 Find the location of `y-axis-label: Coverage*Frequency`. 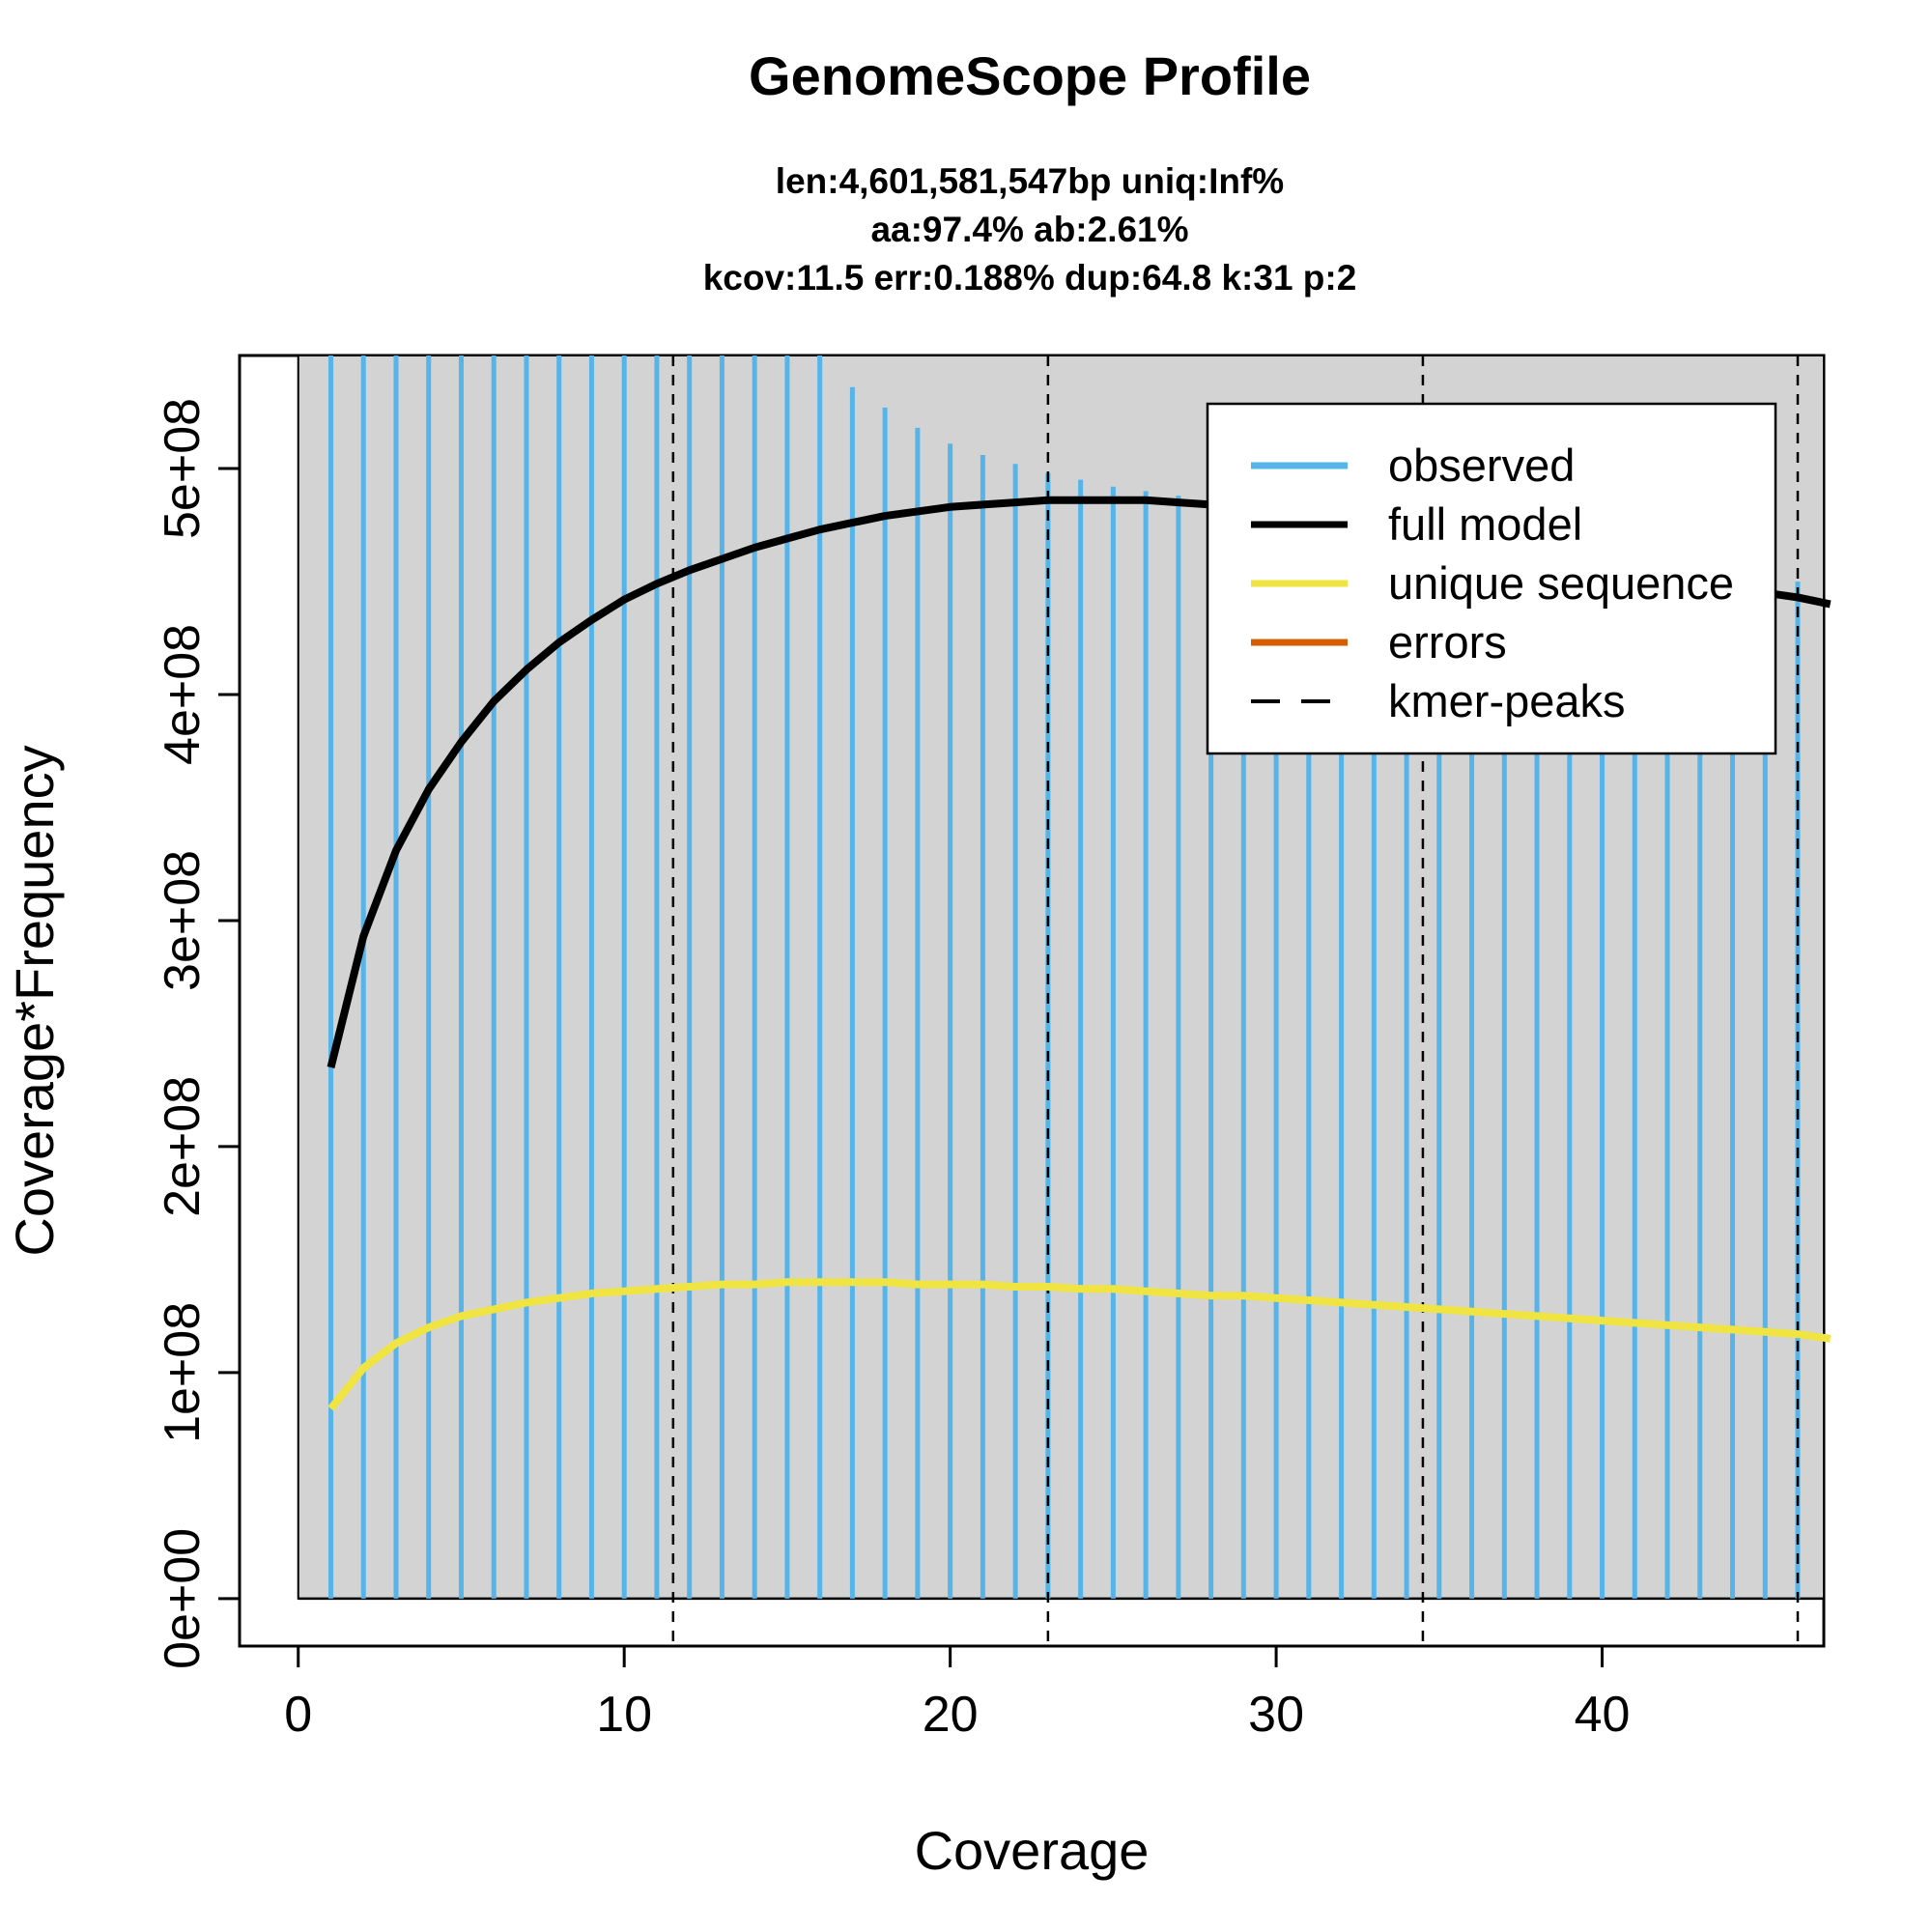

y-axis-label: Coverage*Frequency is located at coordinates (34, 1000).